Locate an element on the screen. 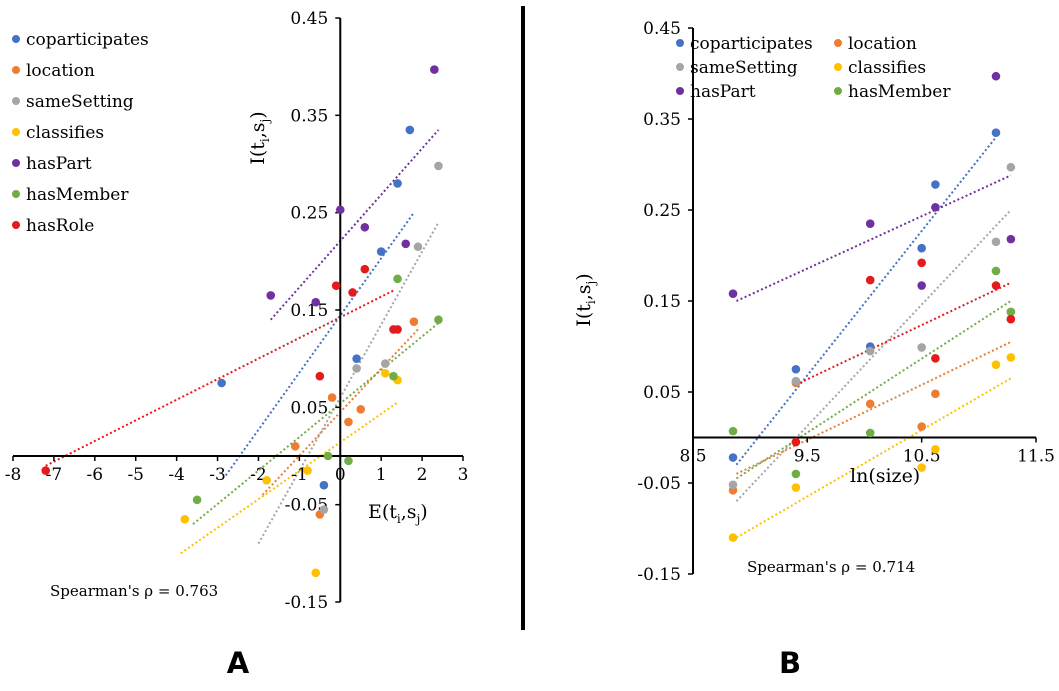  chart-b-y-tick-label: 0.15 is located at coordinates (662, 302).